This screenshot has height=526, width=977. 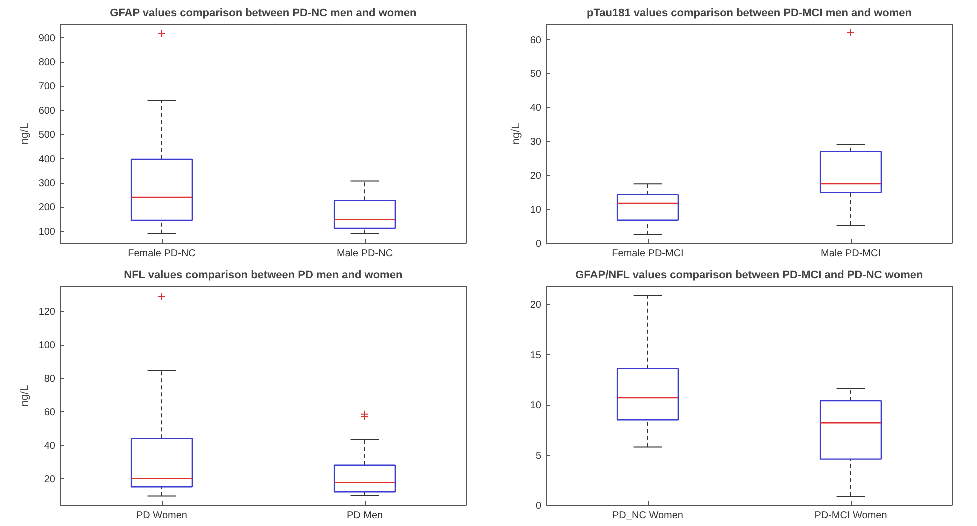 What do you see at coordinates (851, 254) in the screenshot?
I see `x-tick-label: Male PD-MCI` at bounding box center [851, 254].